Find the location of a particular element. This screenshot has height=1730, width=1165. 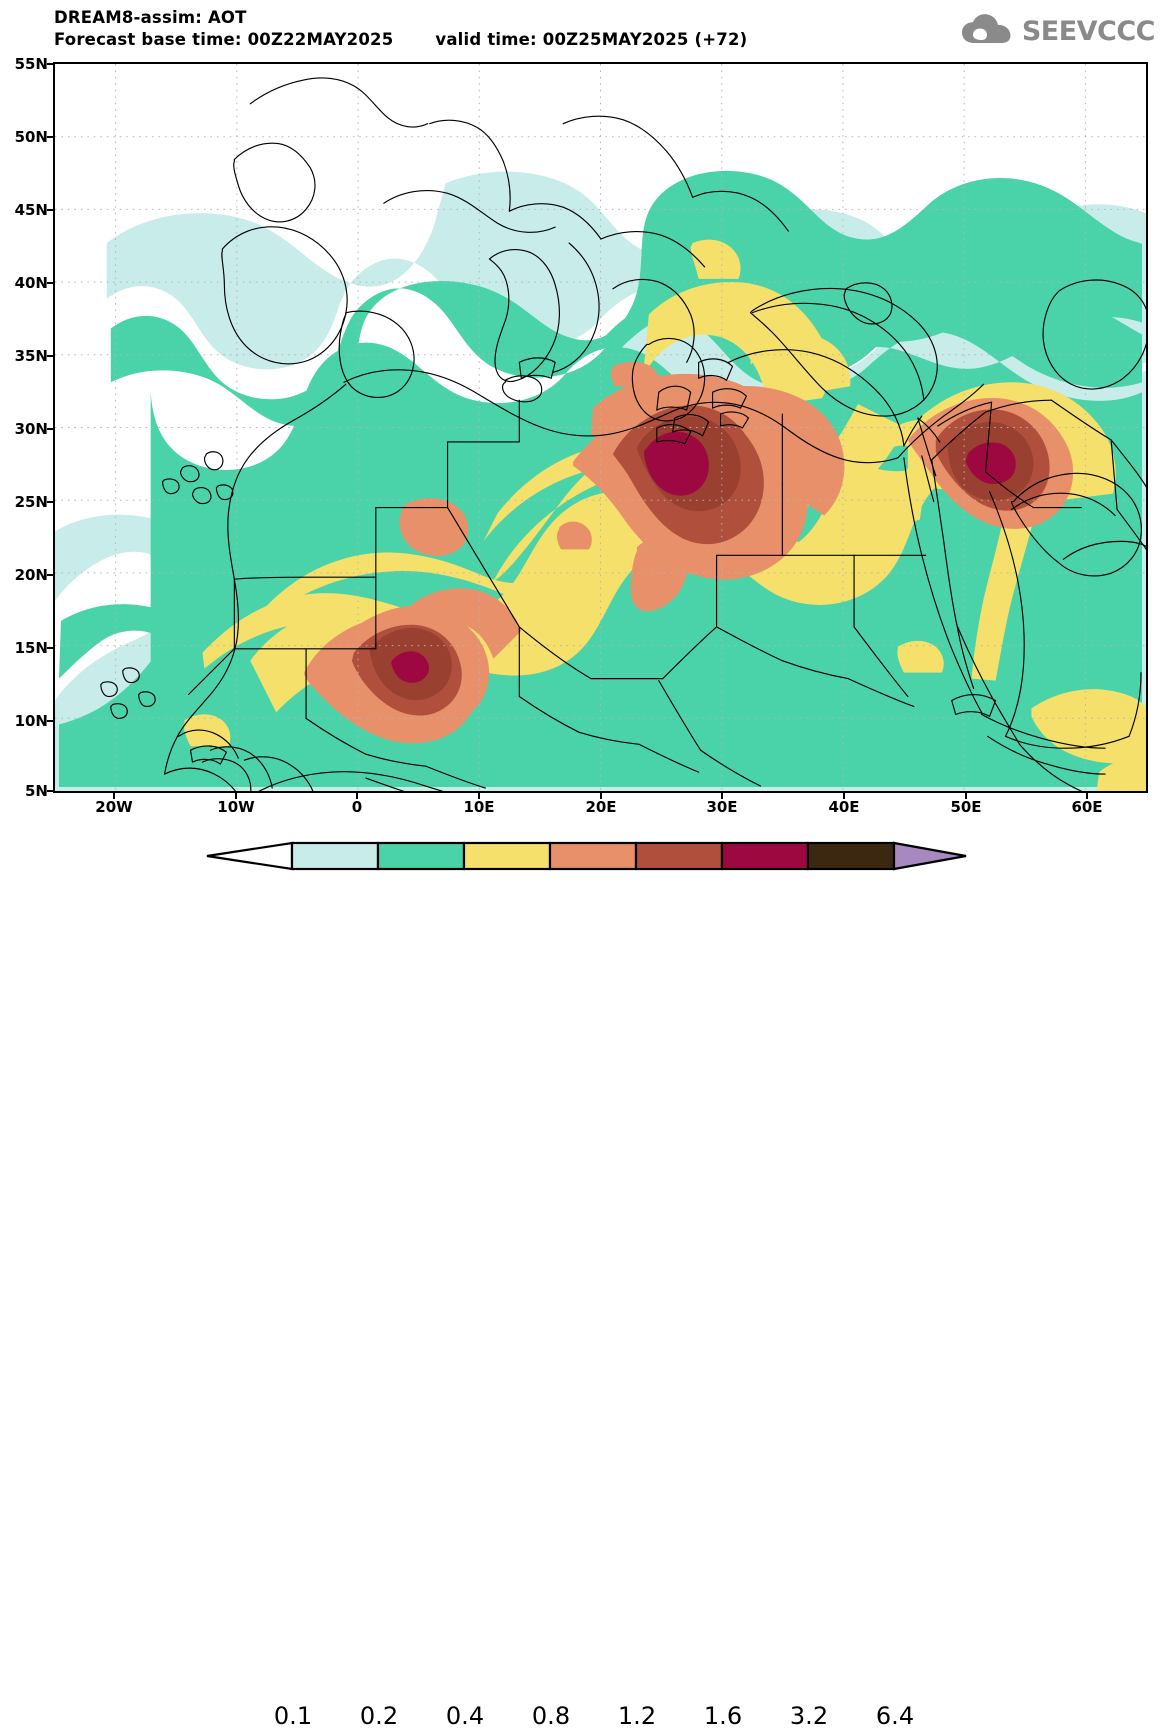

y-tick-45N: 45N is located at coordinates (31, 210).